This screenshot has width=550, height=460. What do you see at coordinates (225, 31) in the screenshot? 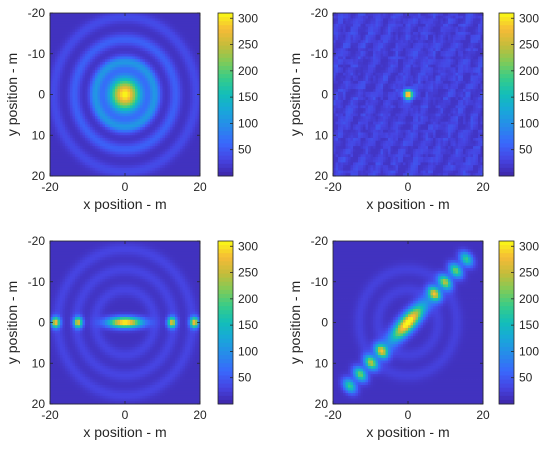
I see `colorbar-swatch` at bounding box center [225, 31].